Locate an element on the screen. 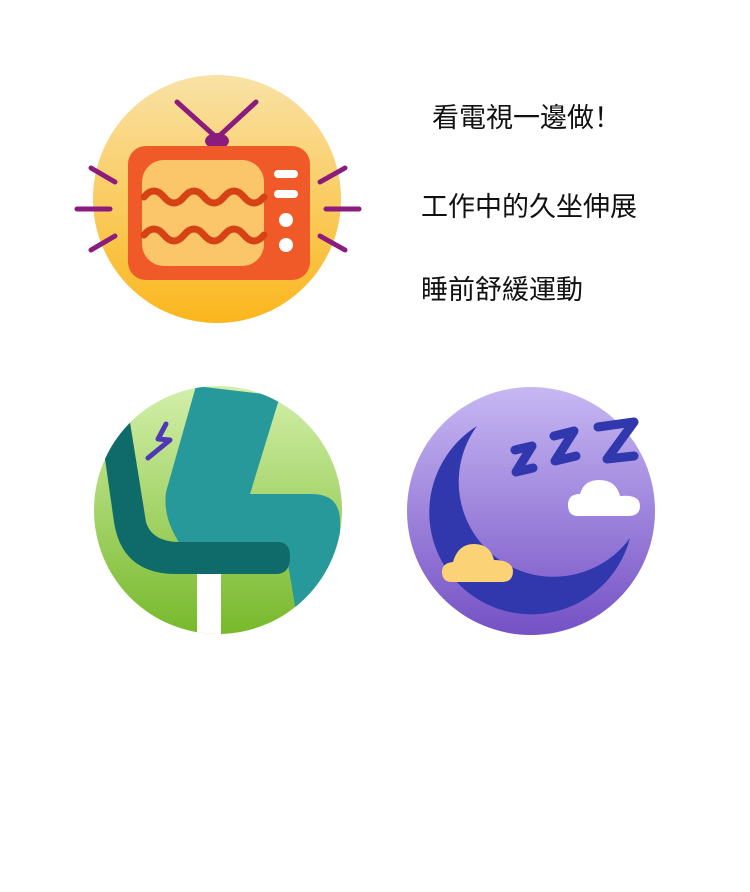 This screenshot has height=892, width=750. sleeping-moon-icon is located at coordinates (531, 512).